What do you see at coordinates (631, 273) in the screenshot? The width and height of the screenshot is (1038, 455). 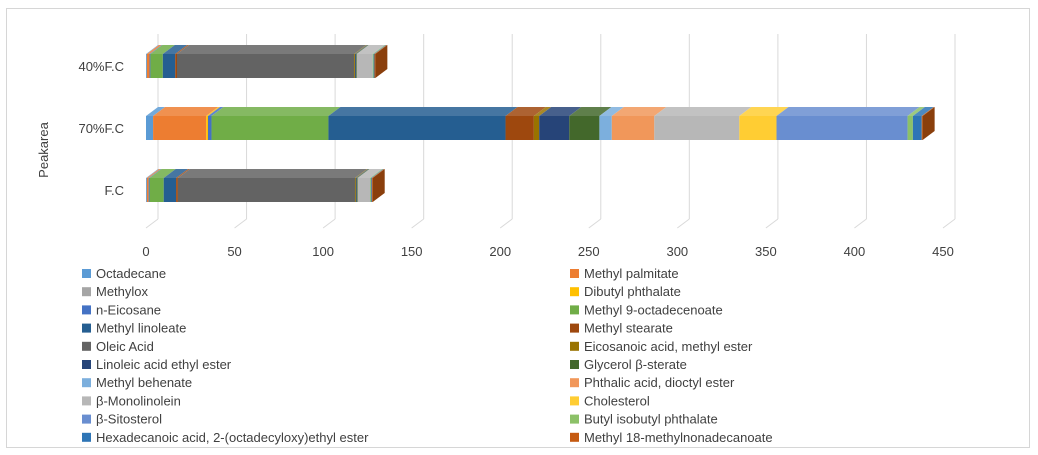 I see `legend-label: Methyl palmitate` at bounding box center [631, 273].